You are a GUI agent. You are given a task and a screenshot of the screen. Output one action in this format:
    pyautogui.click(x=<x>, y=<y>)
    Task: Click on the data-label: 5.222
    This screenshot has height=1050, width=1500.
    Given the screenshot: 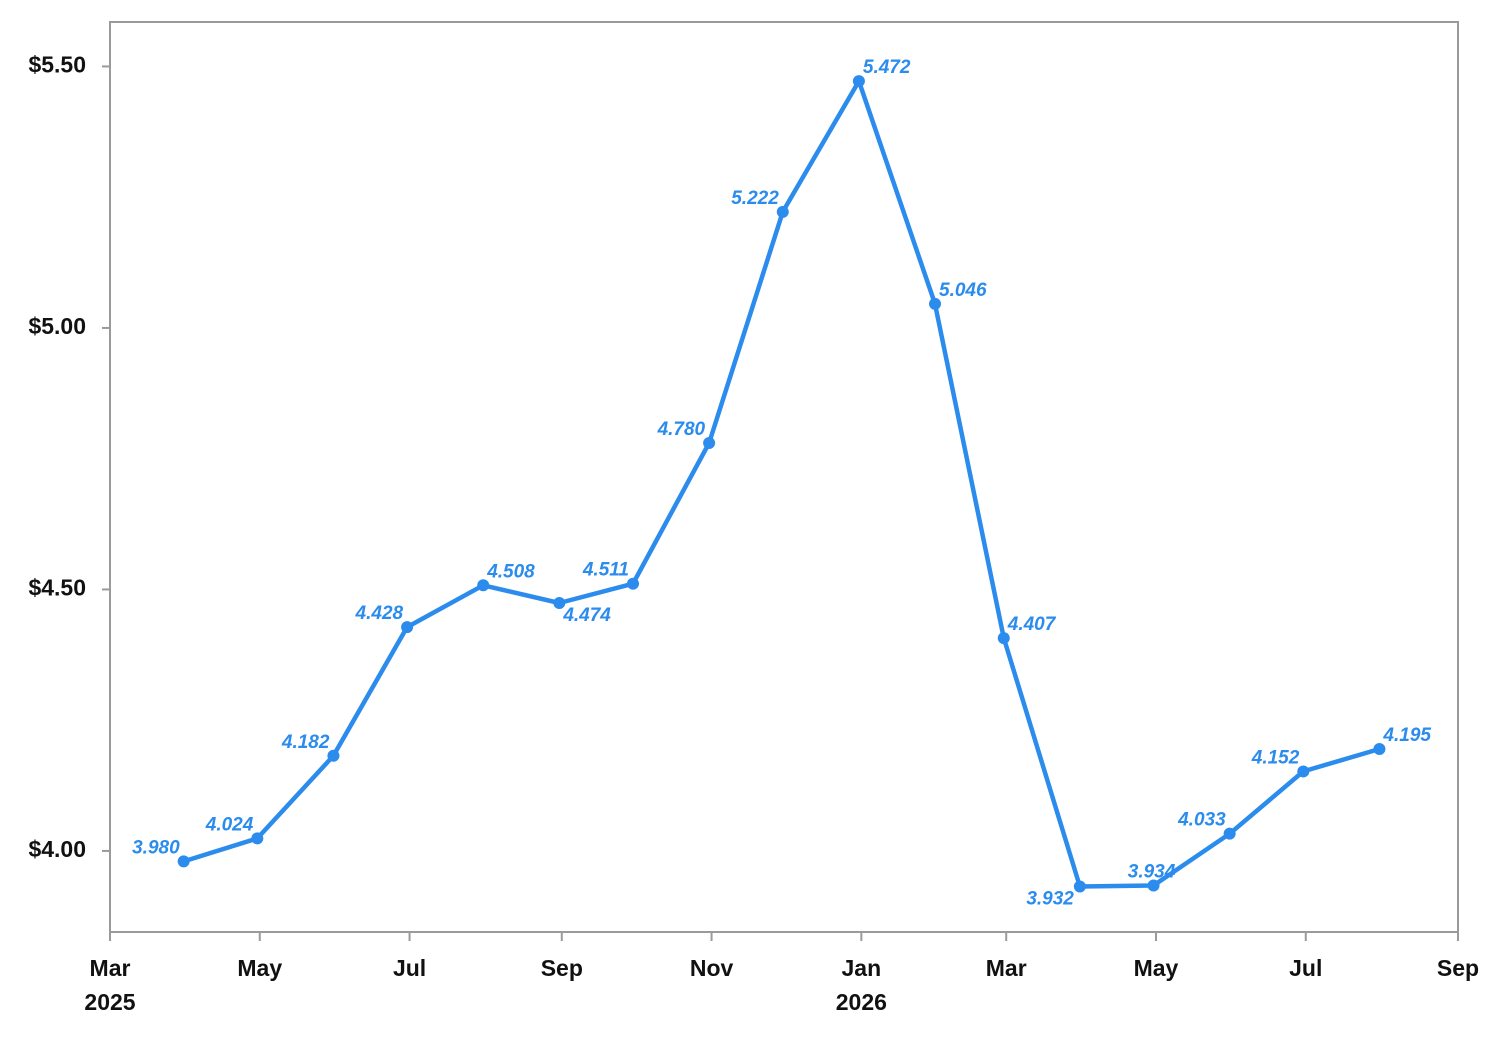 What is the action you would take?
    pyautogui.click(x=755, y=198)
    